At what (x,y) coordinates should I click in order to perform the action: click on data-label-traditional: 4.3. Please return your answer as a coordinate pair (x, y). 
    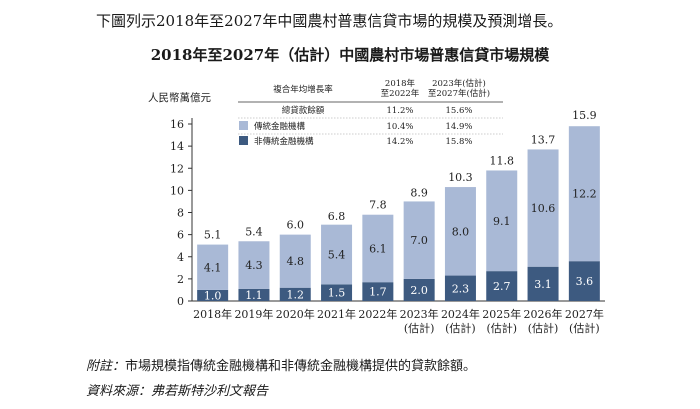
    Looking at the image, I should click on (254, 265).